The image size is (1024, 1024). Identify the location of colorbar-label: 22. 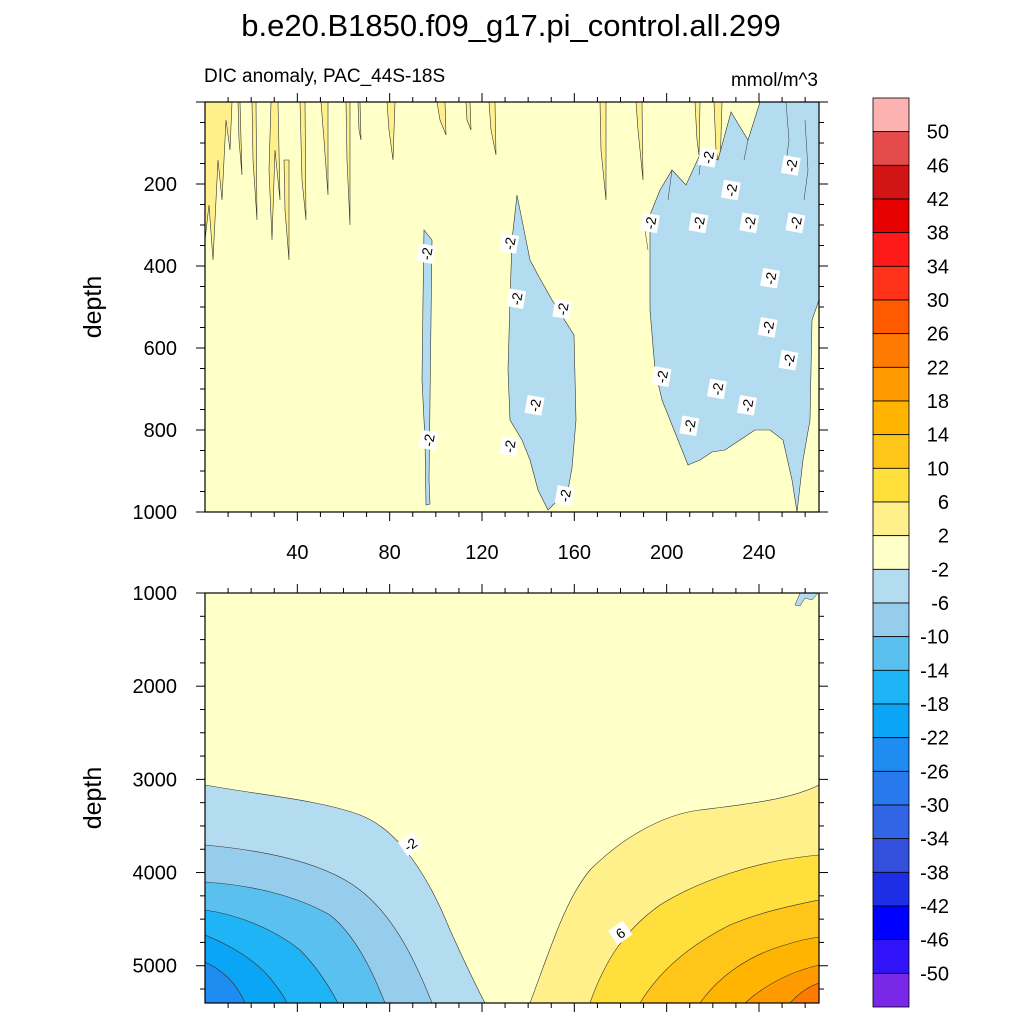
(938, 368).